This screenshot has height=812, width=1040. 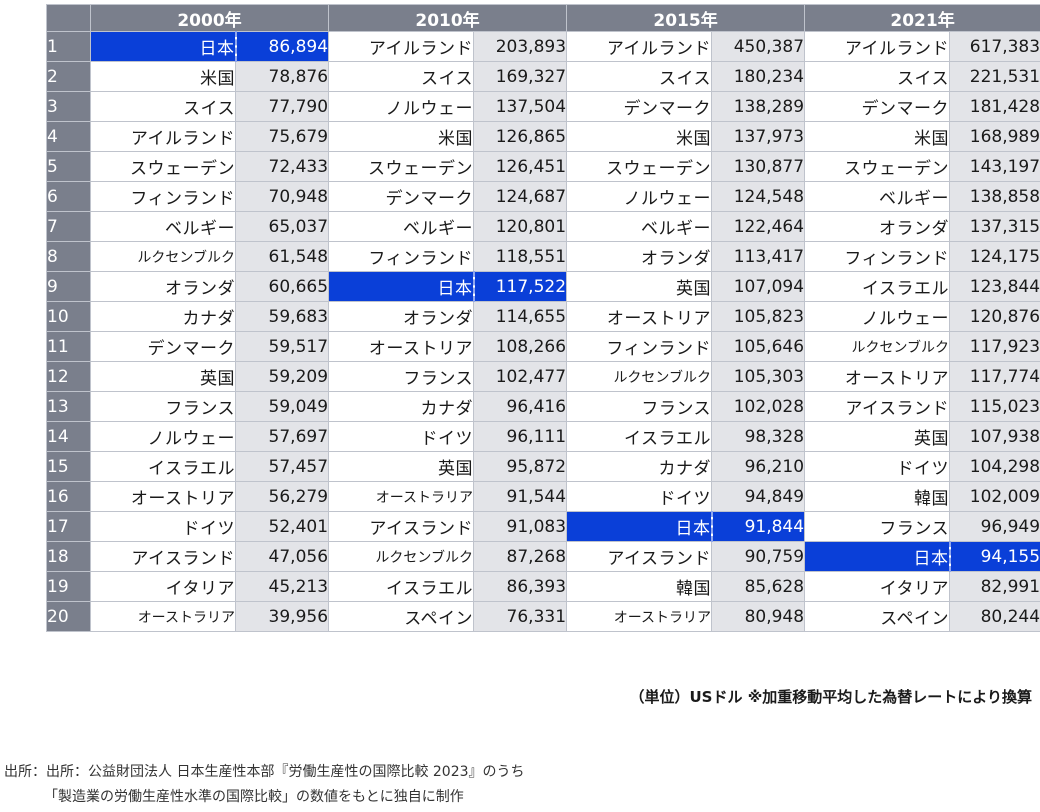 What do you see at coordinates (994, 616) in the screenshot?
I see `productivity-value: 80,244` at bounding box center [994, 616].